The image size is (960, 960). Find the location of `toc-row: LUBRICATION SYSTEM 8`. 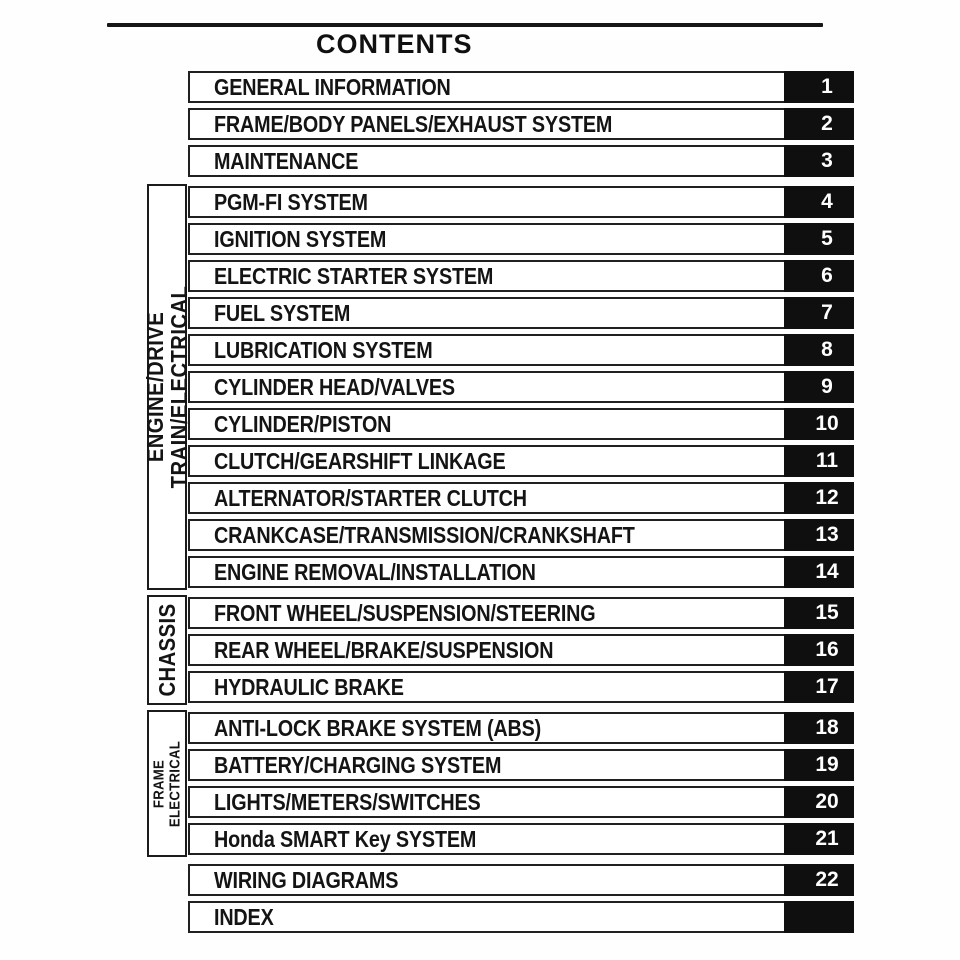

toc-row: LUBRICATION SYSTEM 8 is located at coordinates (521, 350).